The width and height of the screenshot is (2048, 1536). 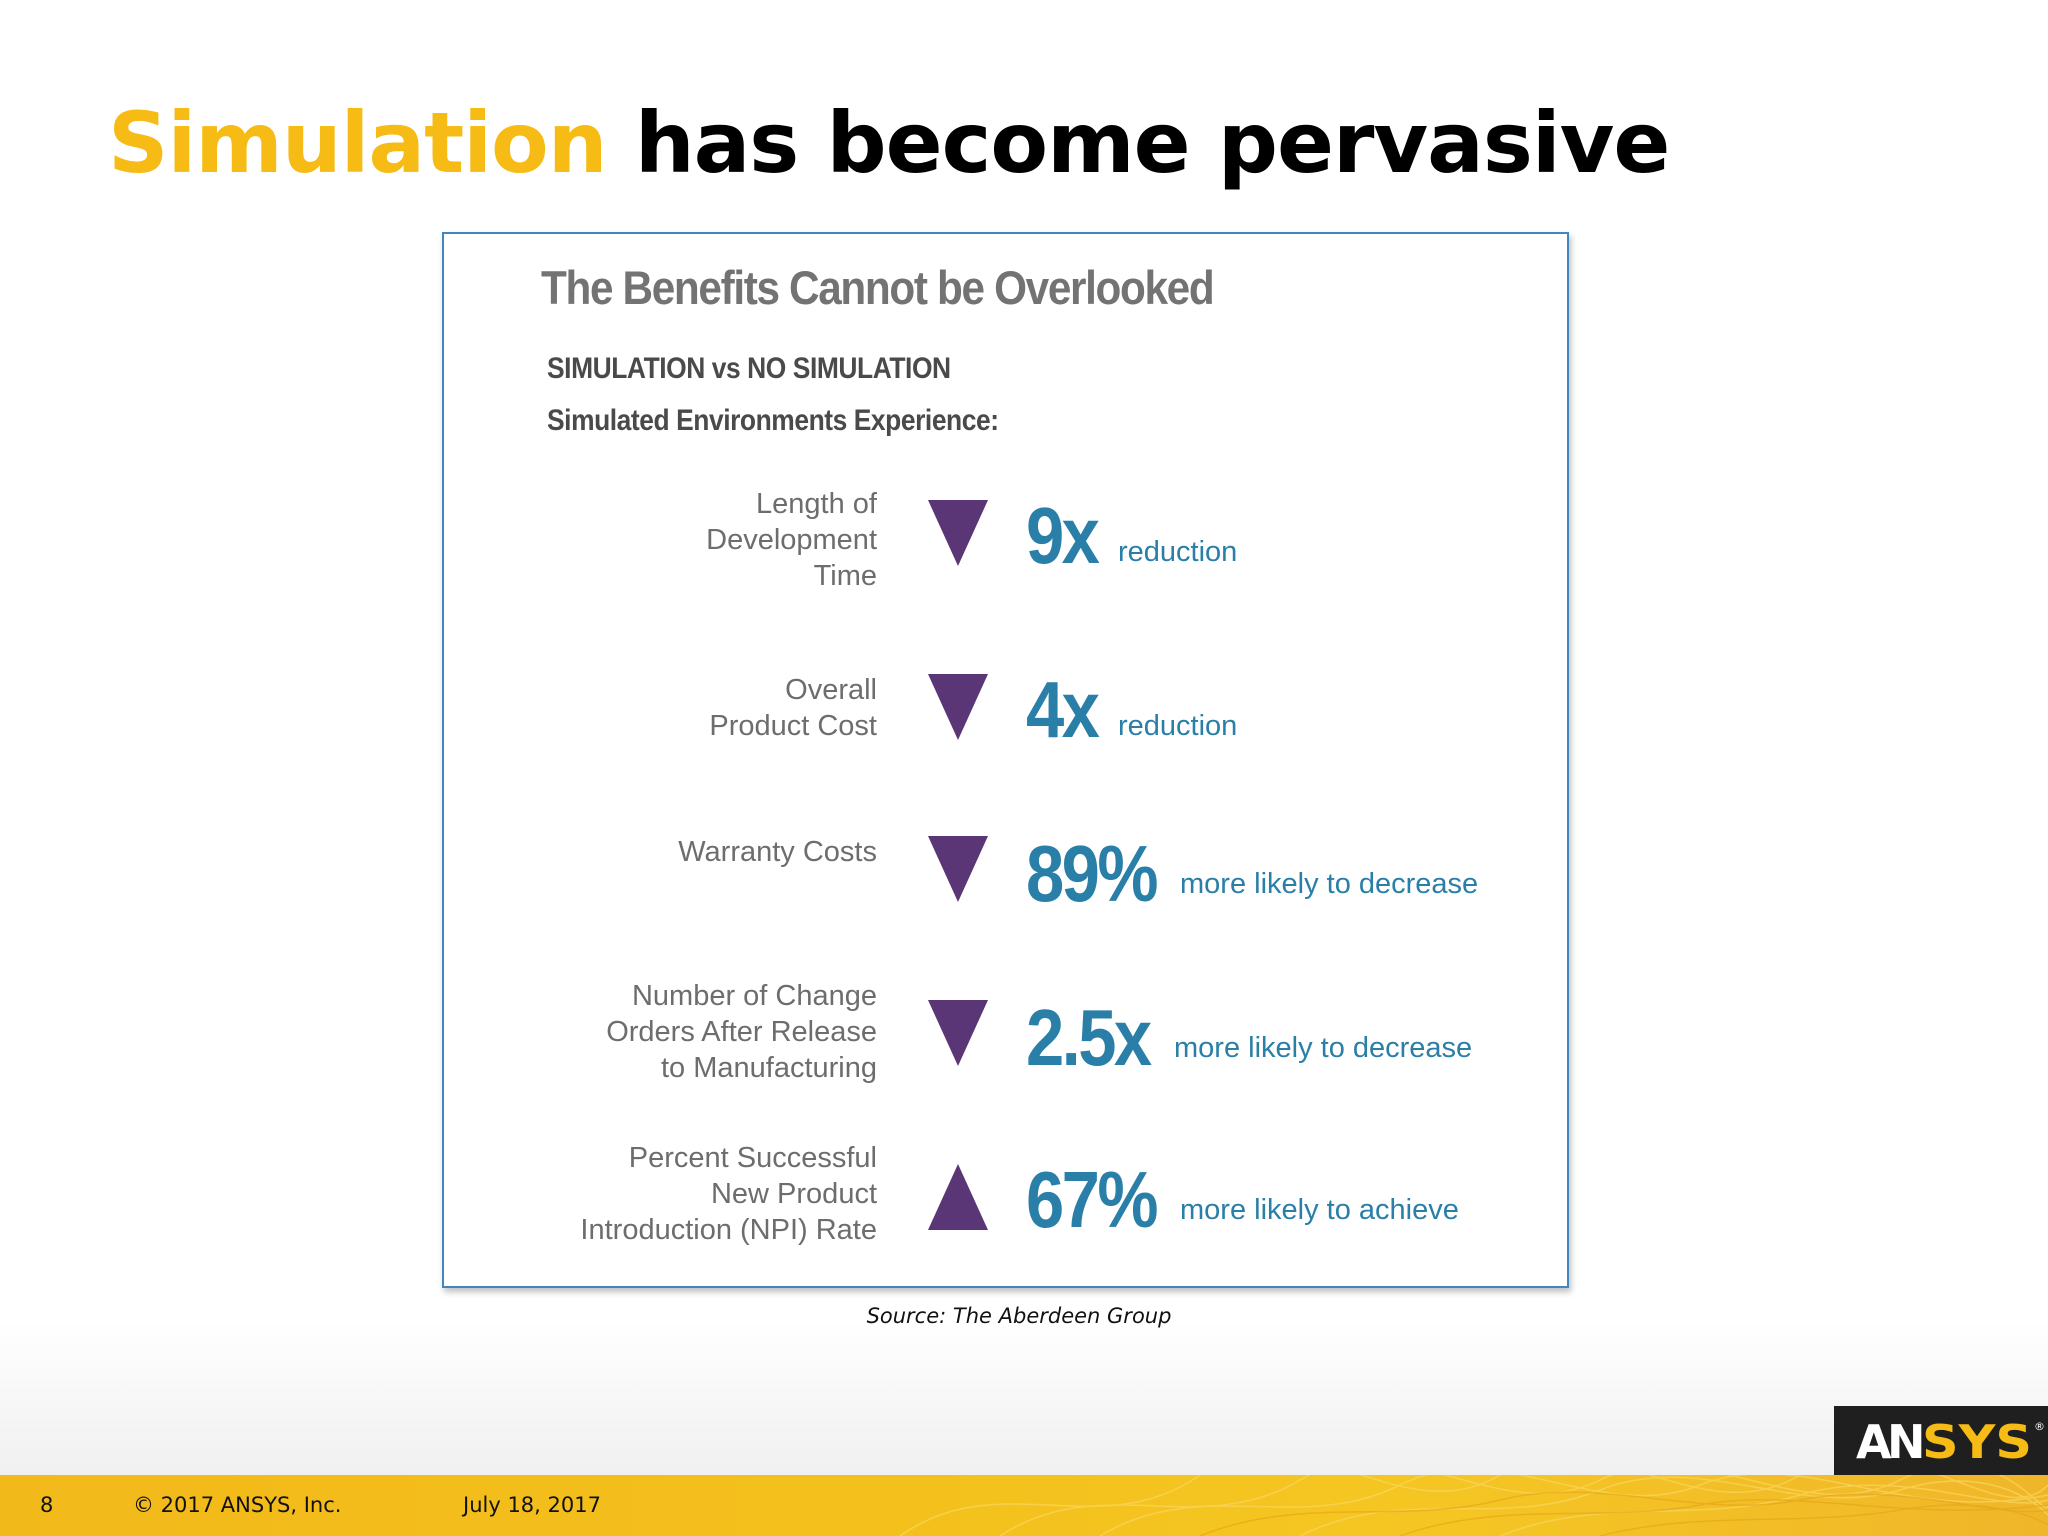 What do you see at coordinates (1977, 1442) in the screenshot?
I see `logo-sys: SYS` at bounding box center [1977, 1442].